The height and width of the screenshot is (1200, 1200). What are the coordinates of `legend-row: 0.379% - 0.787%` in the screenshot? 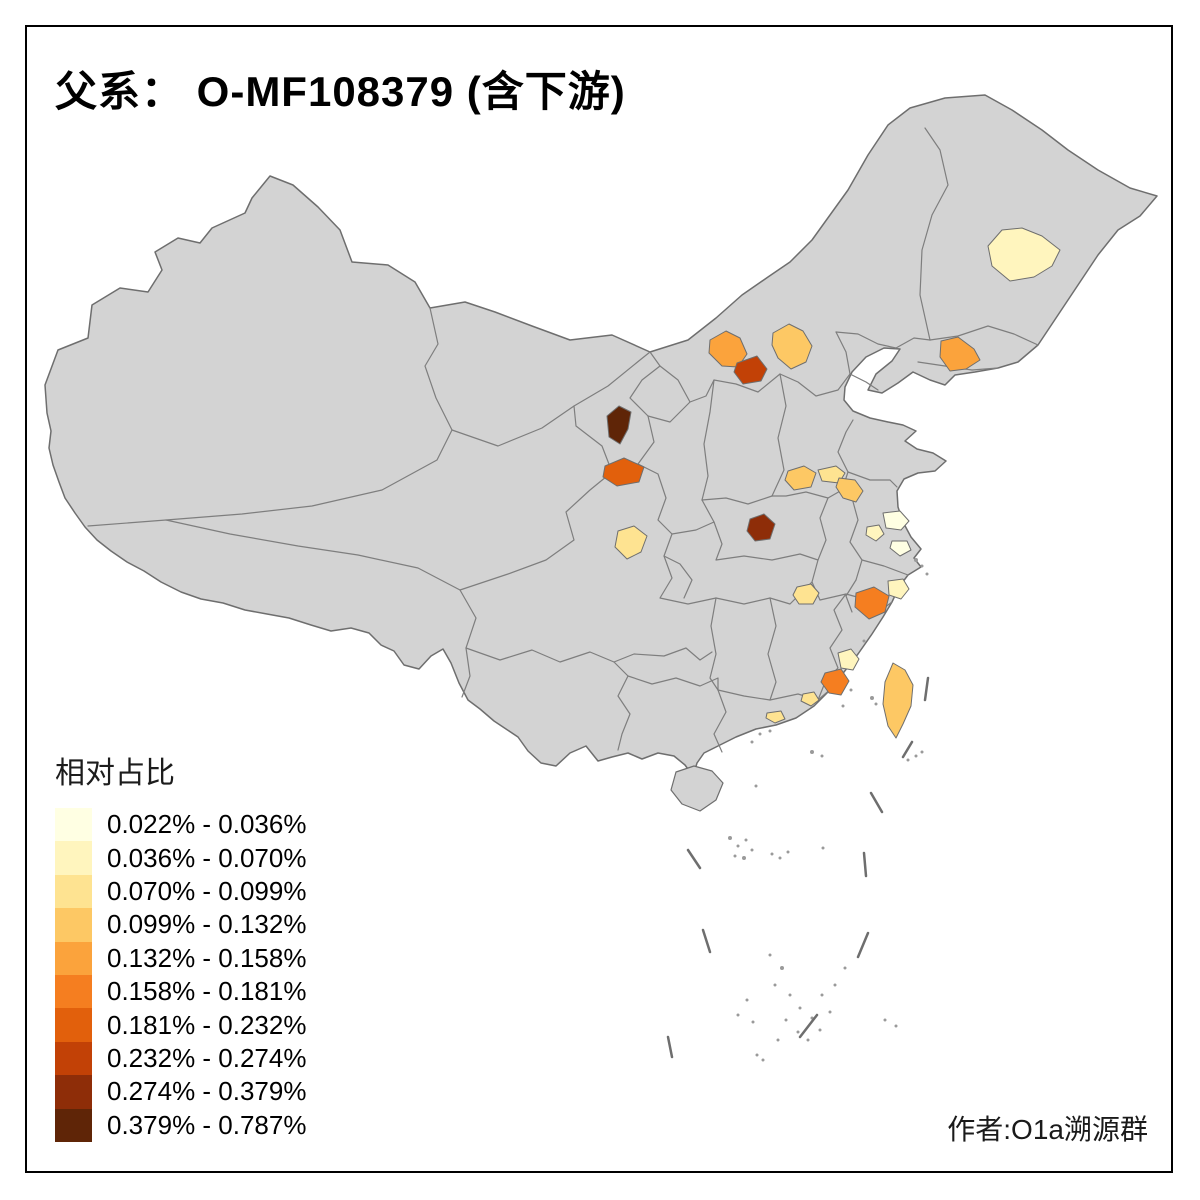 It's located at (220, 1125).